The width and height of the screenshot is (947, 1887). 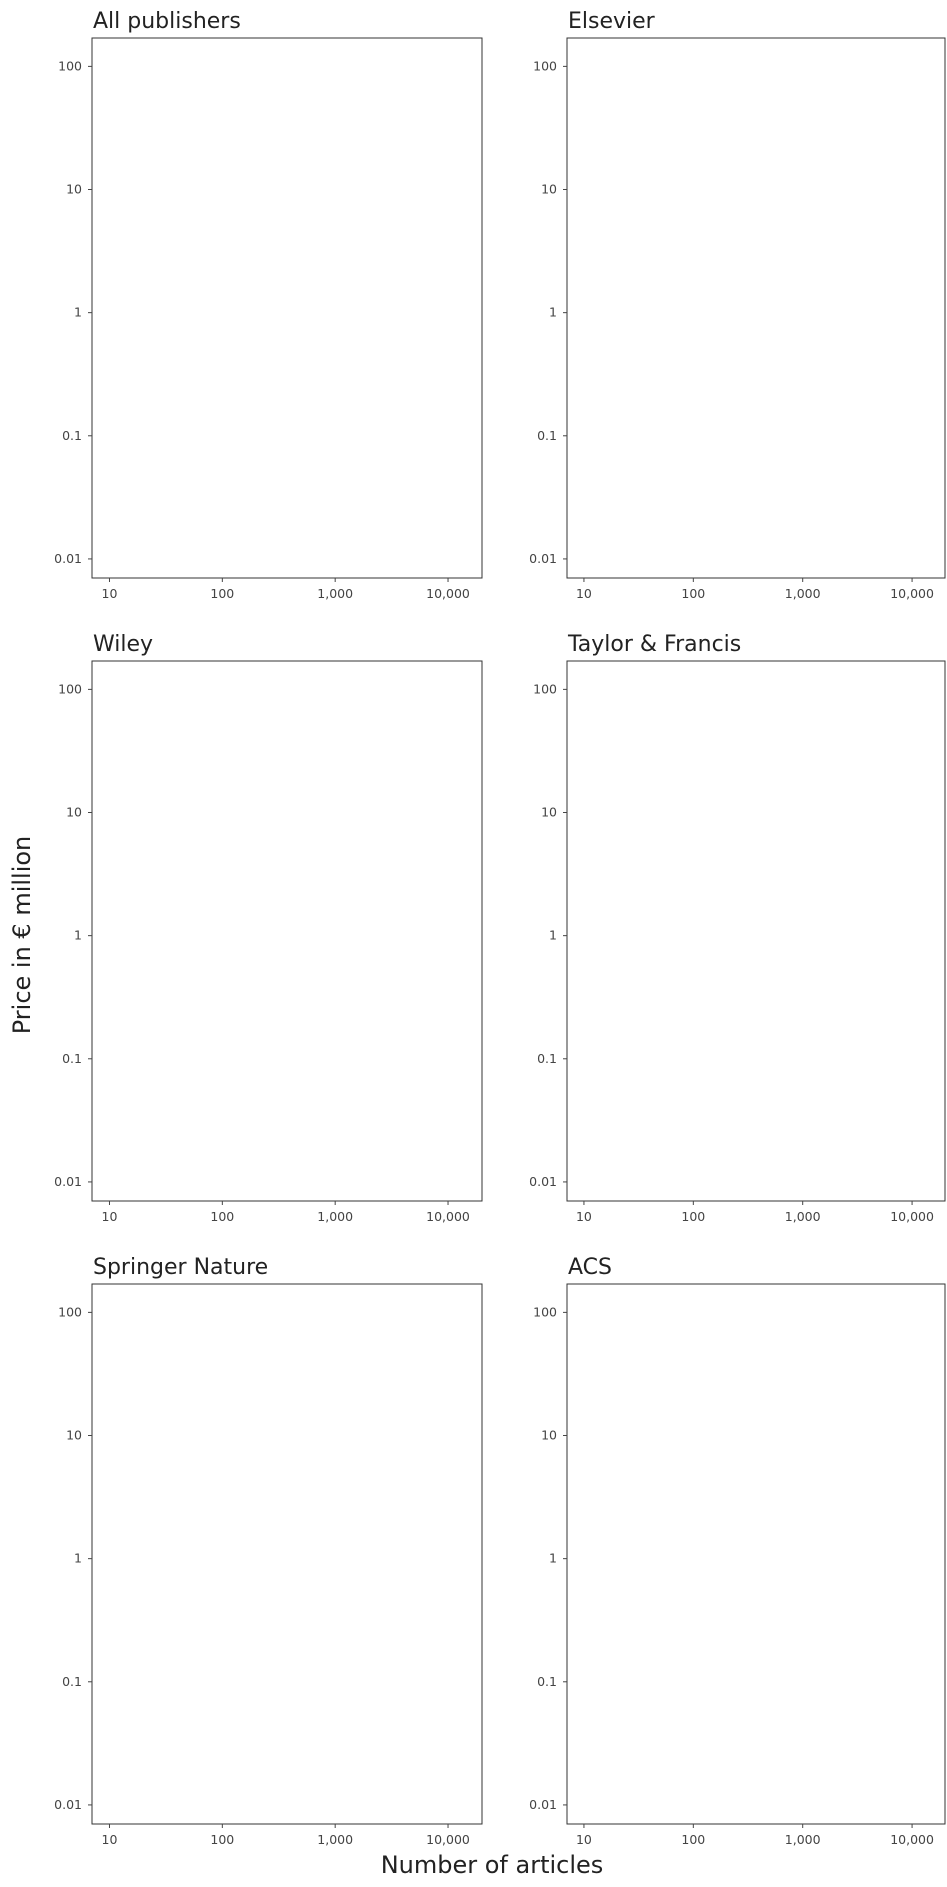 What do you see at coordinates (492, 1865) in the screenshot?
I see `x-axis-title: Number of articles` at bounding box center [492, 1865].